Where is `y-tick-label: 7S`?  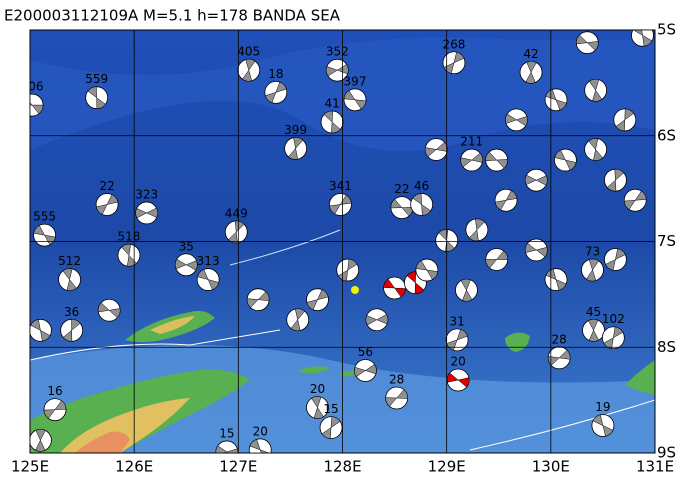
y-tick-label: 7S is located at coordinates (666, 241).